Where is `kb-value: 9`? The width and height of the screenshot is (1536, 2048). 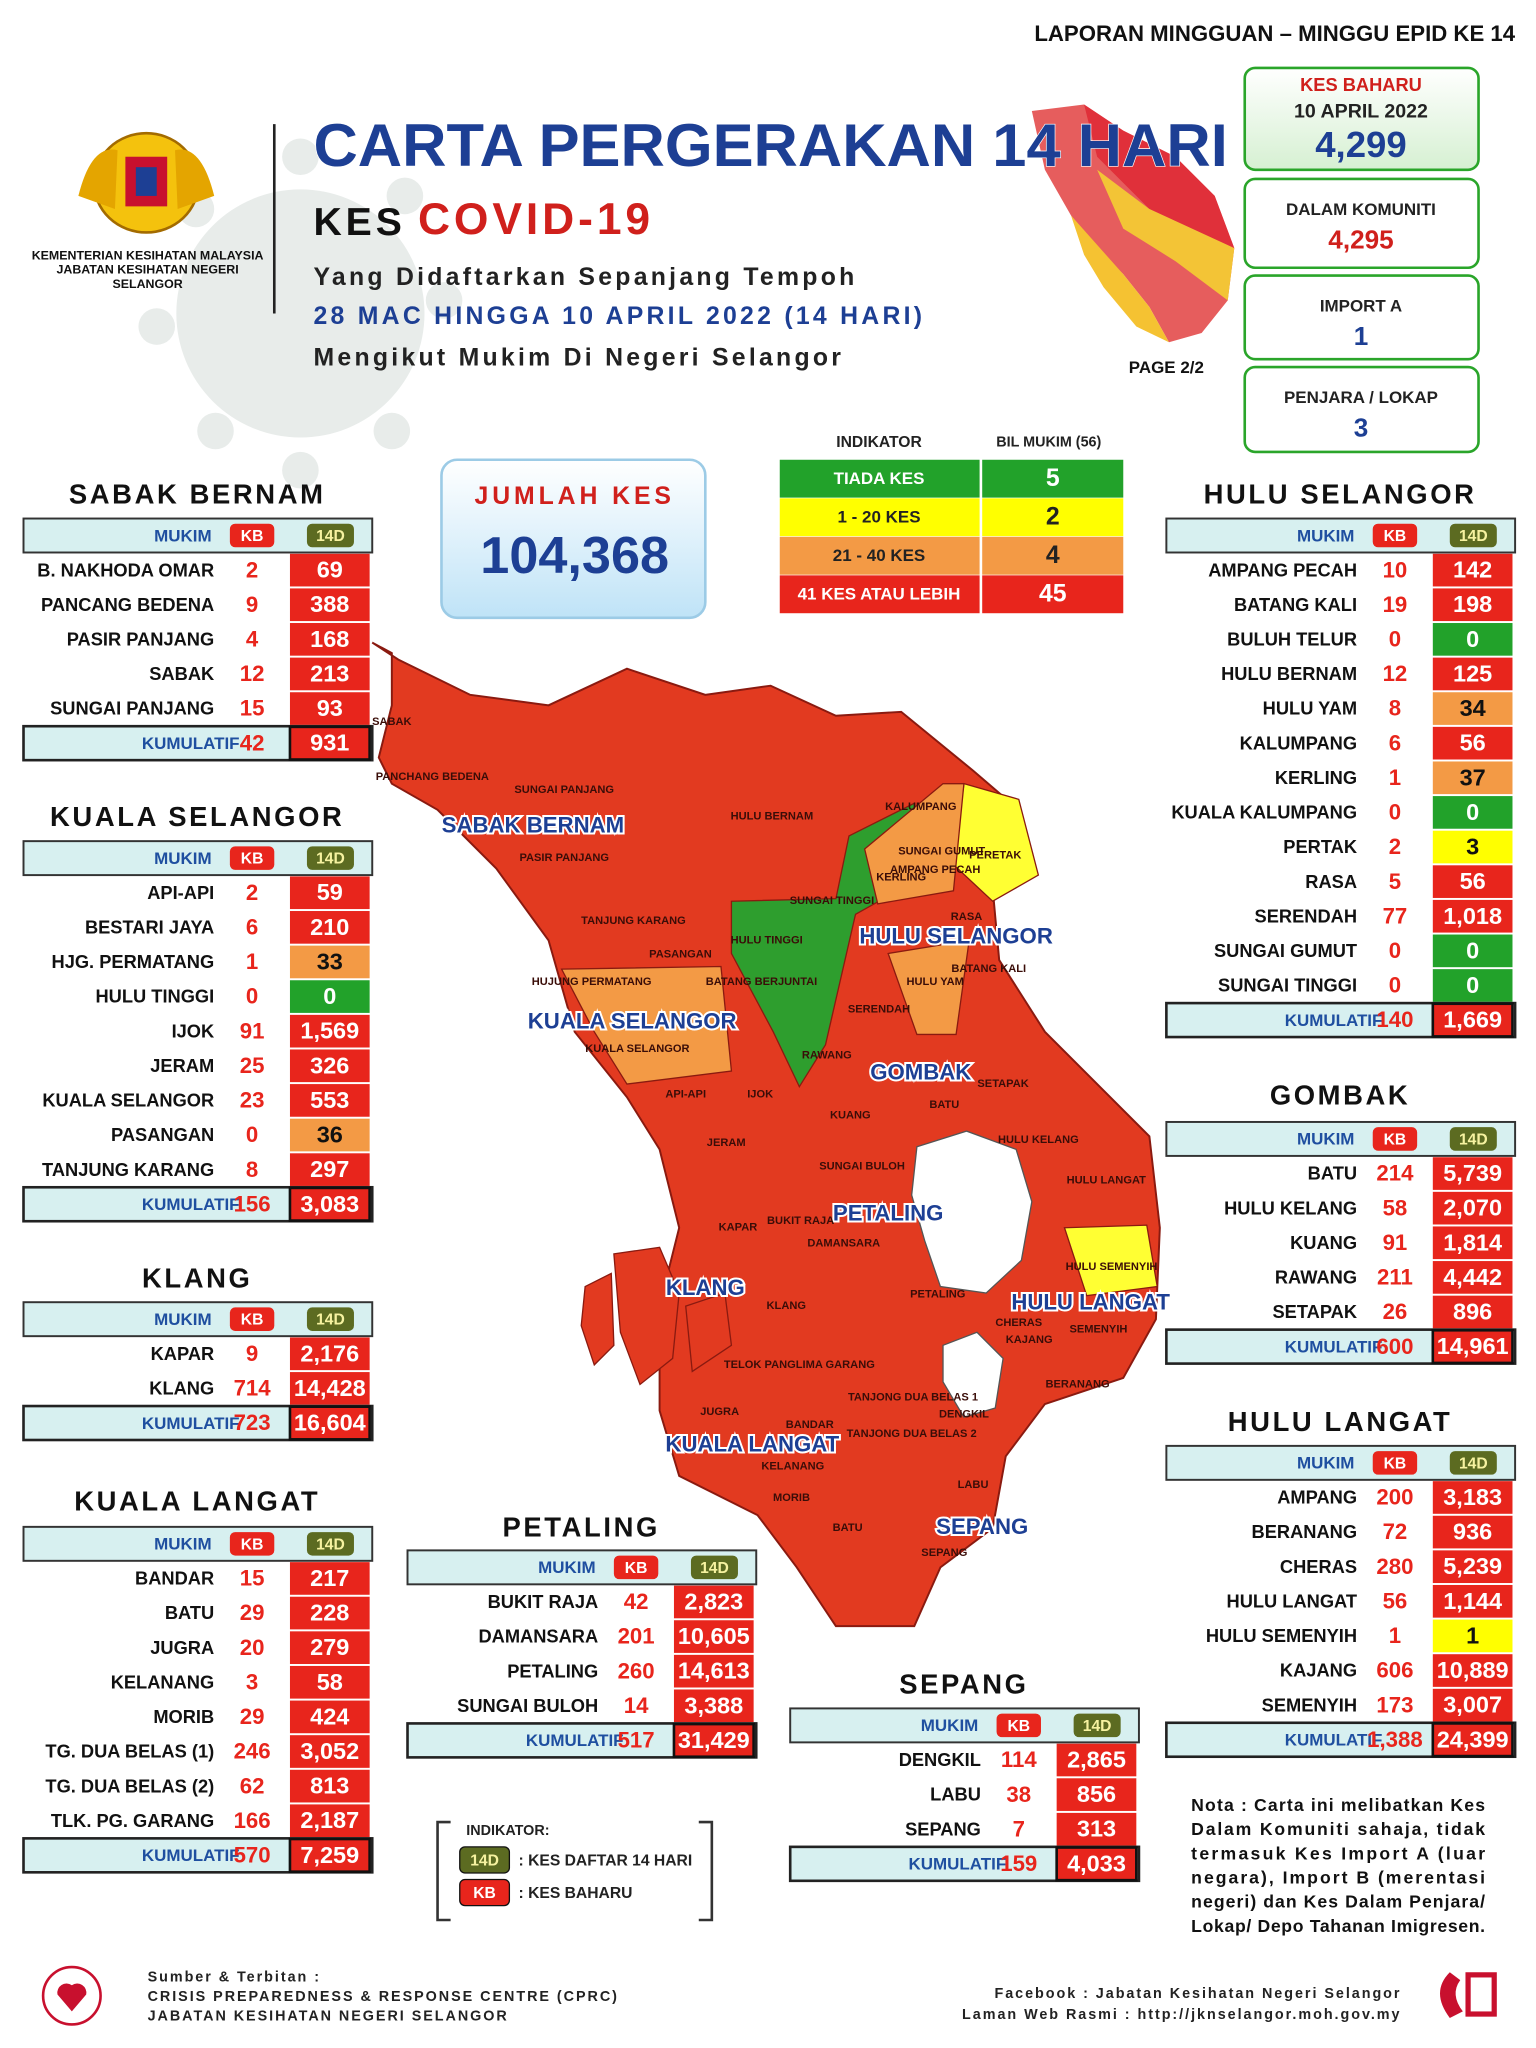
kb-value: 9 is located at coordinates (252, 1353).